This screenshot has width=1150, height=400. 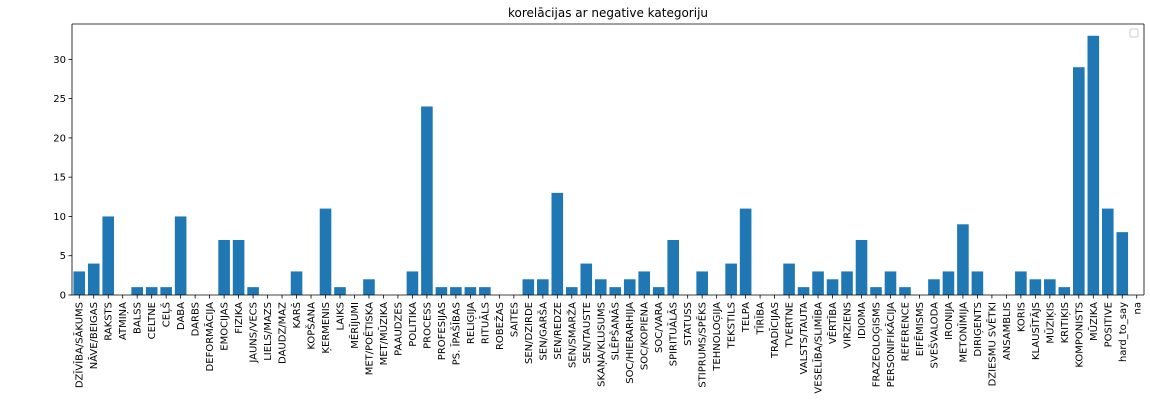 I want to click on x-tick-label: SOC/KOPIENA, so click(x=645, y=336).